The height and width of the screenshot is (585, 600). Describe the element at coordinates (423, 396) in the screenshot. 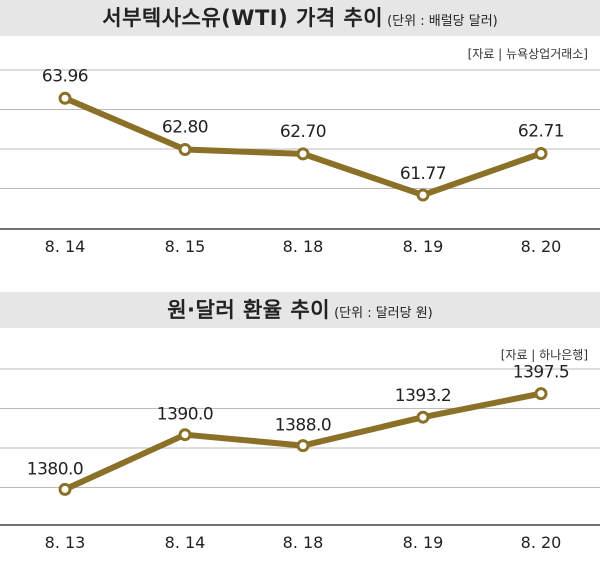

I see `fx-data-label: 1393.2` at that location.